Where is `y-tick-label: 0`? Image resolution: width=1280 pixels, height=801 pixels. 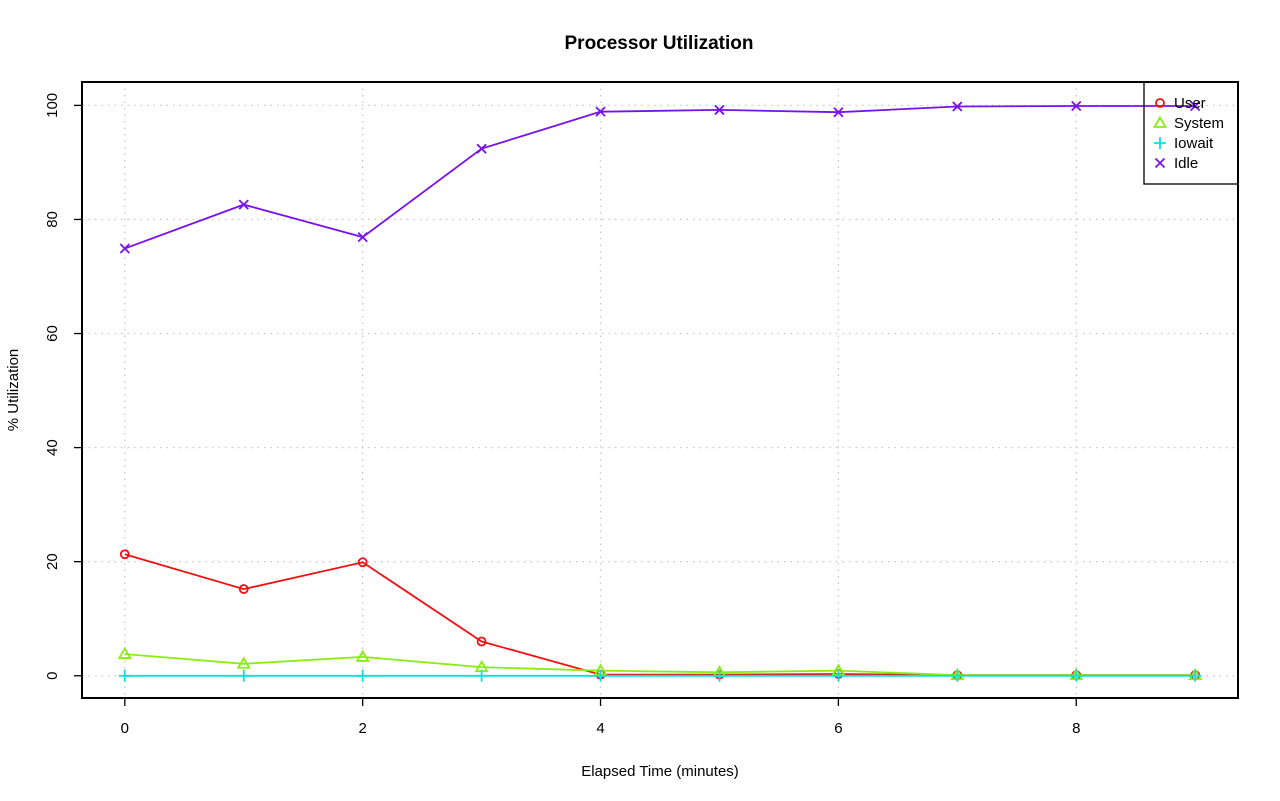
y-tick-label: 0 is located at coordinates (52, 676).